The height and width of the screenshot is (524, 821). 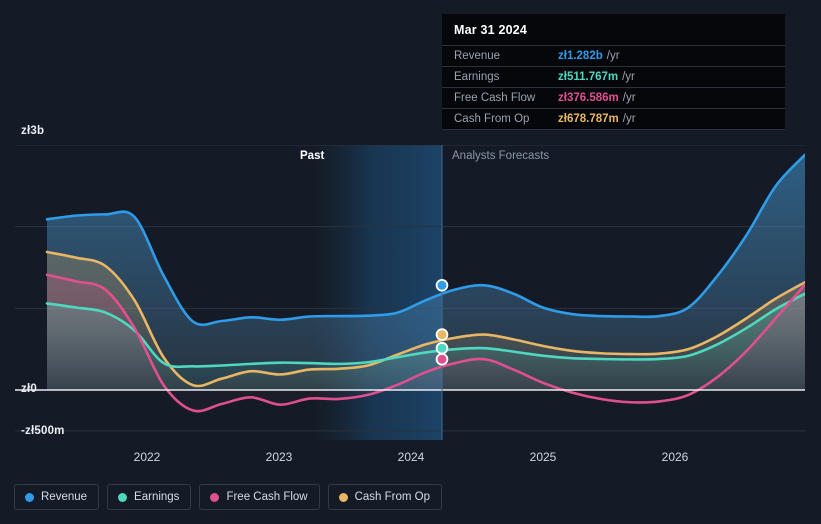 I want to click on x-axis-label-2022: 2022, so click(x=147, y=457).